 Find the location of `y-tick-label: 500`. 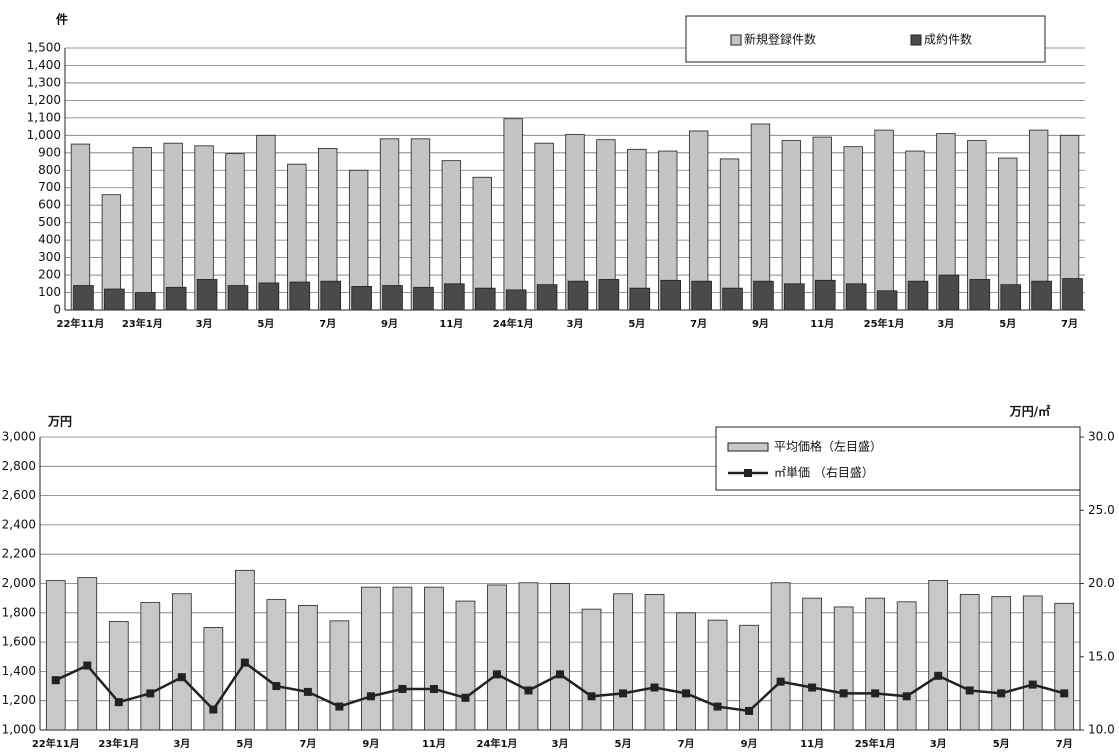

y-tick-label: 500 is located at coordinates (49, 222).